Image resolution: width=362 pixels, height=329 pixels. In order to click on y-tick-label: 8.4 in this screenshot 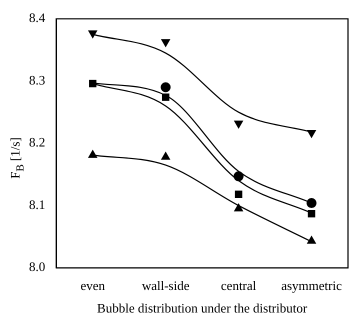, I will do `click(37, 18)`.